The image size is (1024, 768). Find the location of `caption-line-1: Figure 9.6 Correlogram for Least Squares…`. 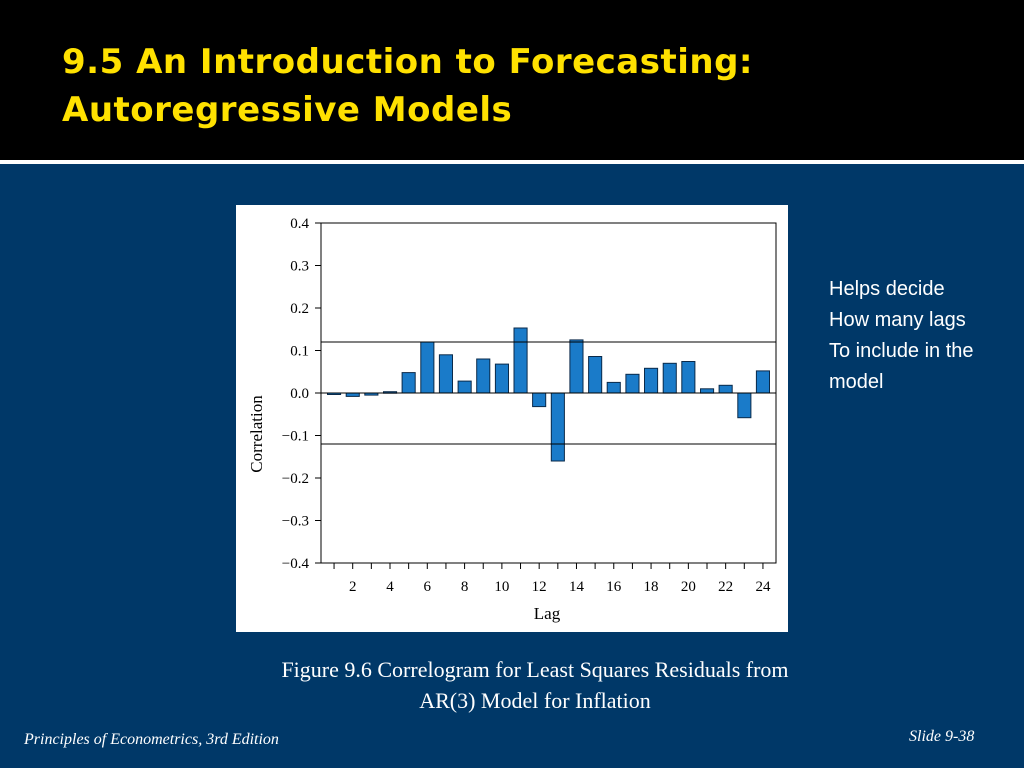

caption-line-1: Figure 9.6 Correlogram for Least Squares… is located at coordinates (535, 669).